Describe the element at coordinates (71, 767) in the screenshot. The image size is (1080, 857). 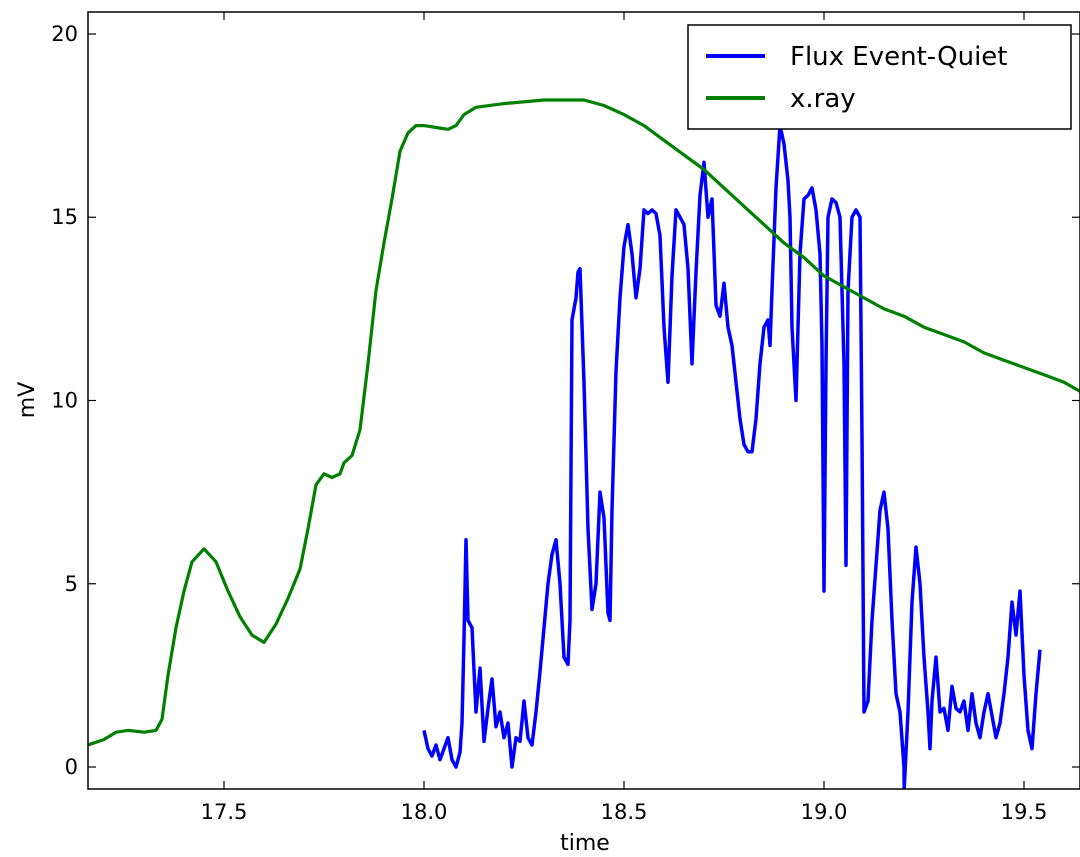
I see `y-tick-label: 0` at that location.